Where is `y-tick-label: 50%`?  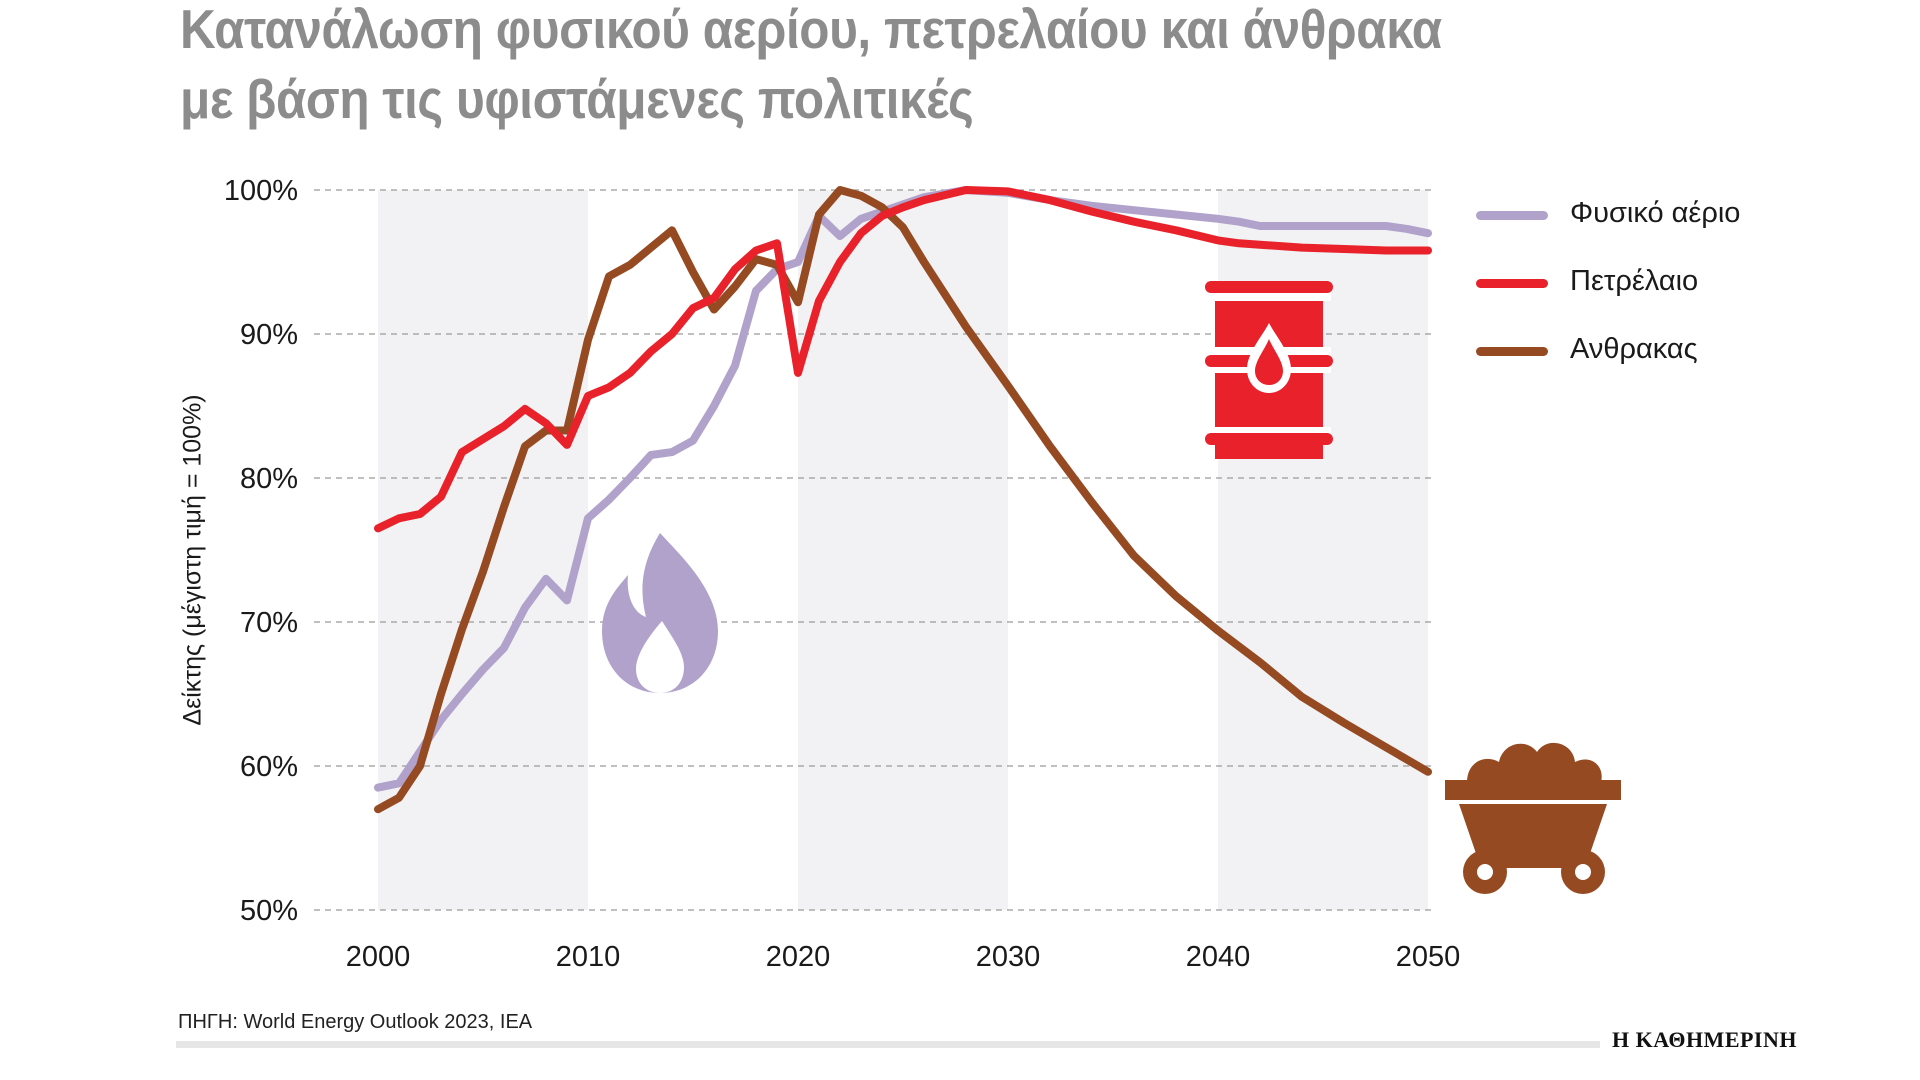
y-tick-label: 50% is located at coordinates (269, 911).